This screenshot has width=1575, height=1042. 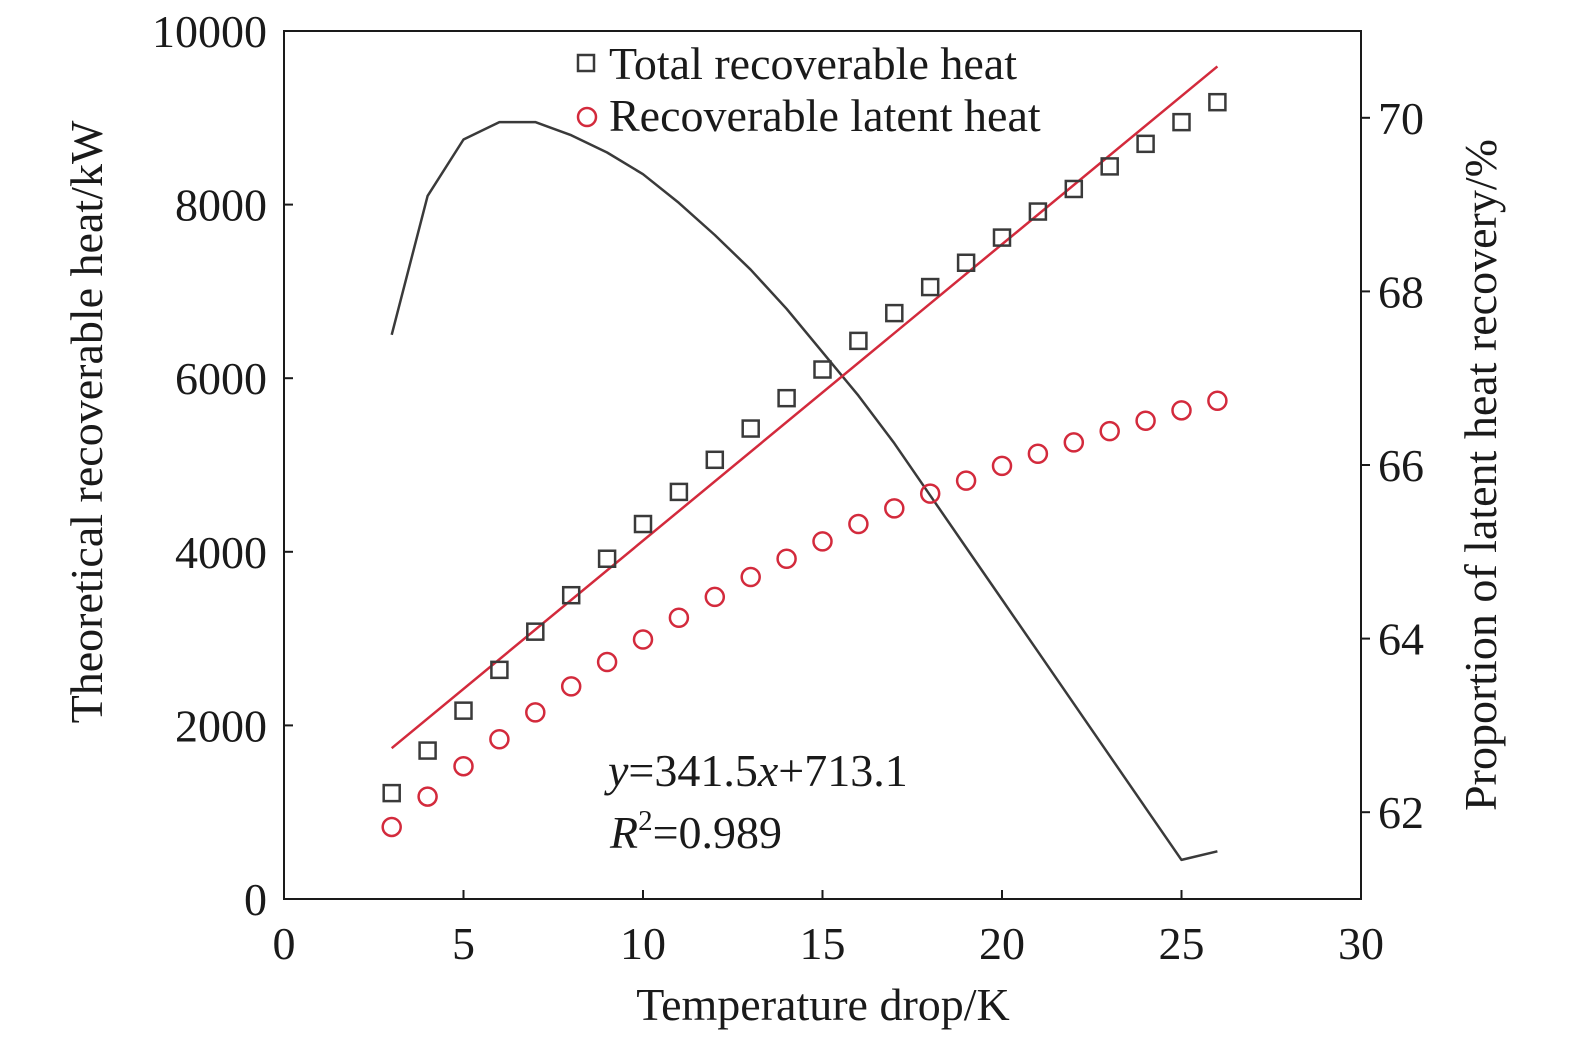 I want to click on y-axis-left: 0 2000 4000 6000 8000 10000, so click(x=222, y=465).